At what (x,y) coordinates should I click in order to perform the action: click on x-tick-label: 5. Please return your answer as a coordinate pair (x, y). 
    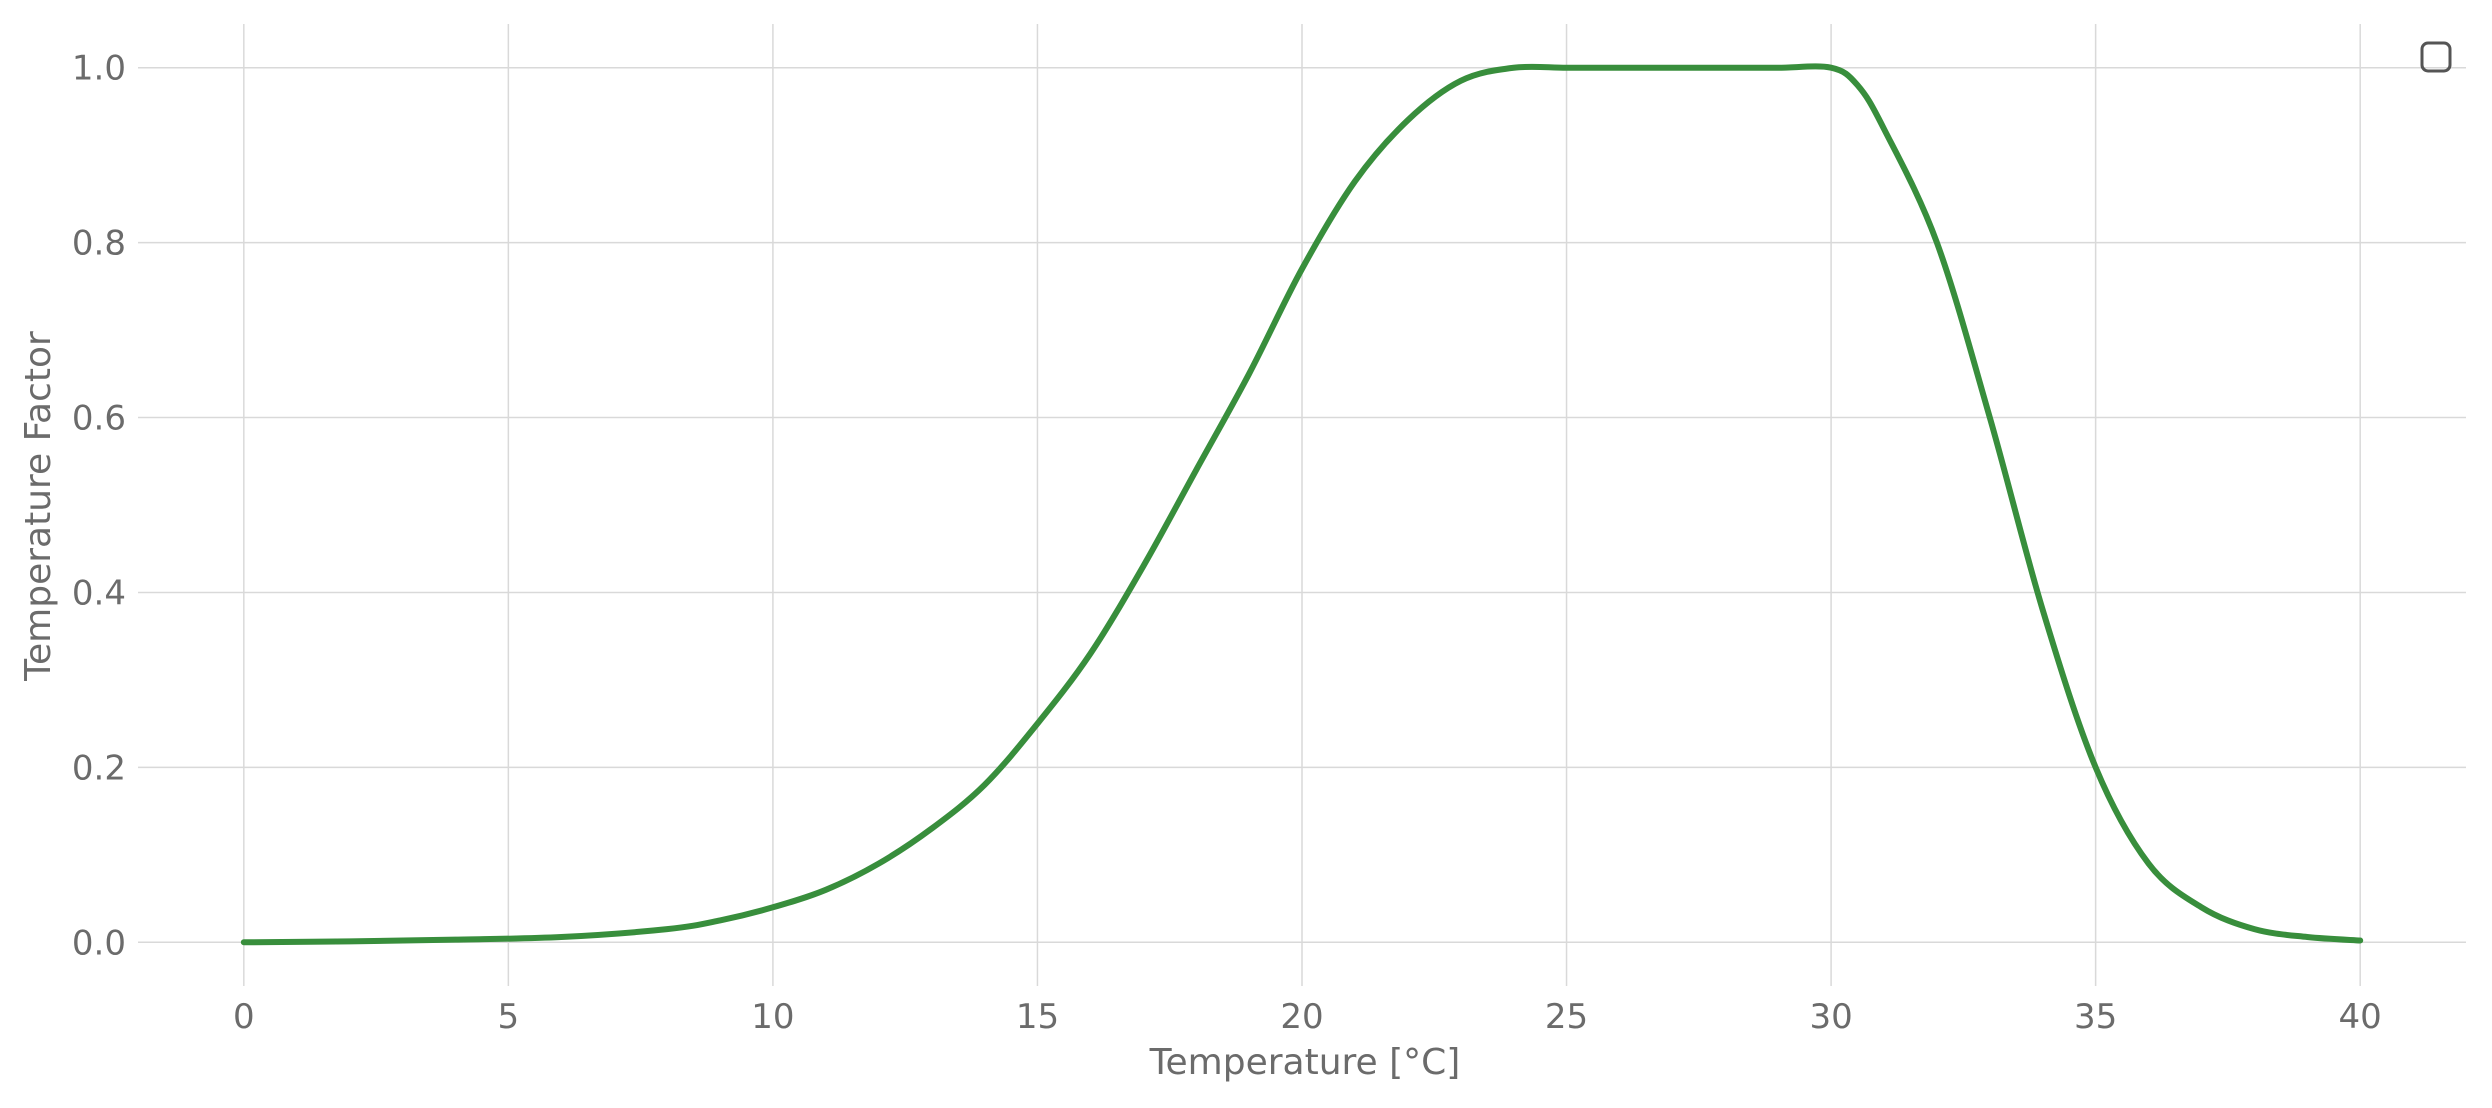
    Looking at the image, I should click on (509, 1017).